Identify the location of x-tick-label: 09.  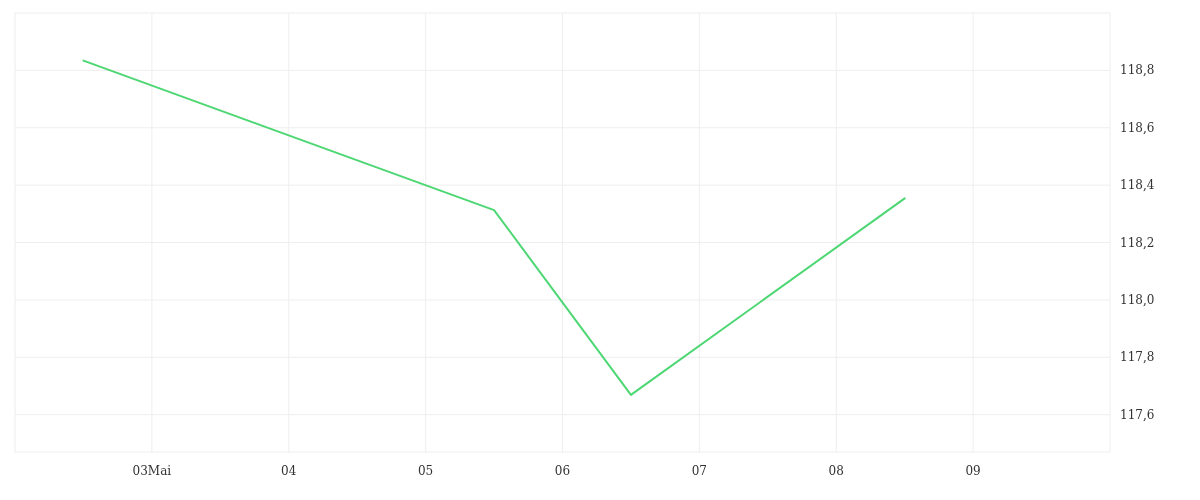
(973, 471).